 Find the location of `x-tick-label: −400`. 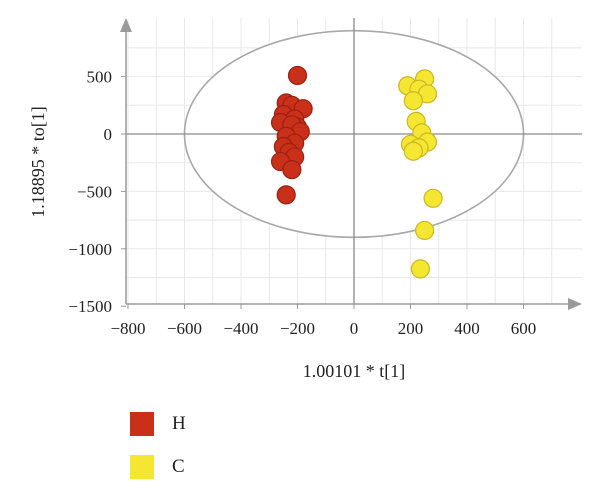

x-tick-label: −400 is located at coordinates (240, 328).